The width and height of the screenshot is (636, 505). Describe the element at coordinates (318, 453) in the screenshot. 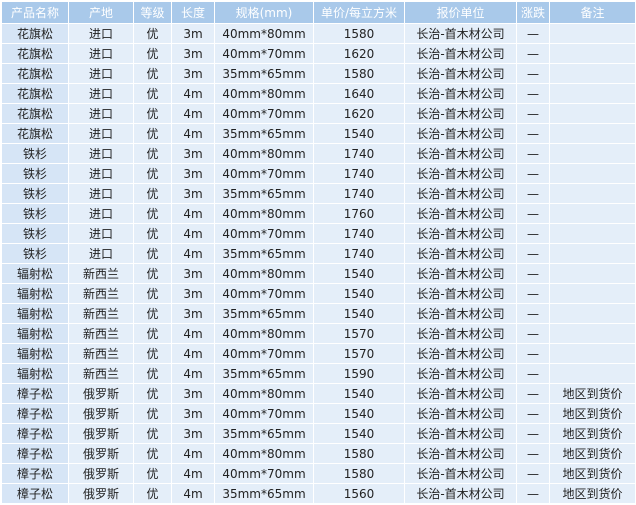

I see `table-row: 樟子松 俄罗斯优 4m 40mm*80mm 1580 长治-首木材公司 — 地区到货价` at that location.